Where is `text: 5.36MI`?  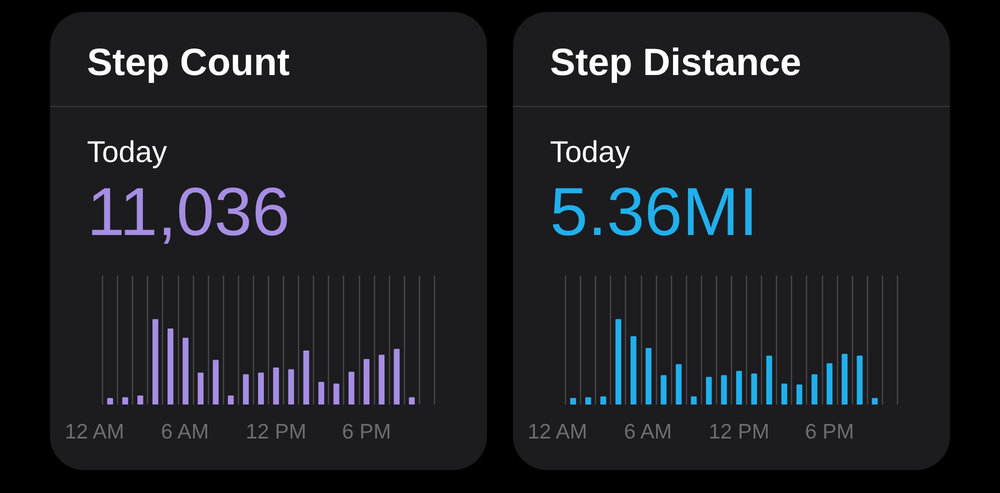
text: 5.36MI is located at coordinates (654, 212).